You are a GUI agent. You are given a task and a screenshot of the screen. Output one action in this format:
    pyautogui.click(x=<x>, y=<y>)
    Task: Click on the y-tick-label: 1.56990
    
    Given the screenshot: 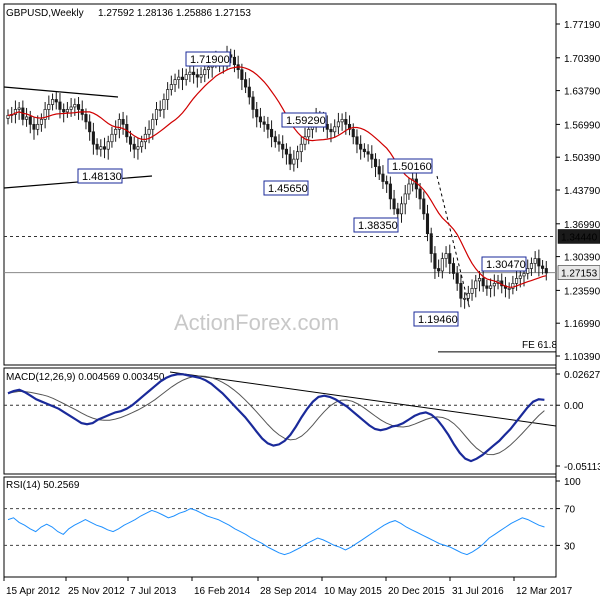 What is the action you would take?
    pyautogui.click(x=582, y=125)
    